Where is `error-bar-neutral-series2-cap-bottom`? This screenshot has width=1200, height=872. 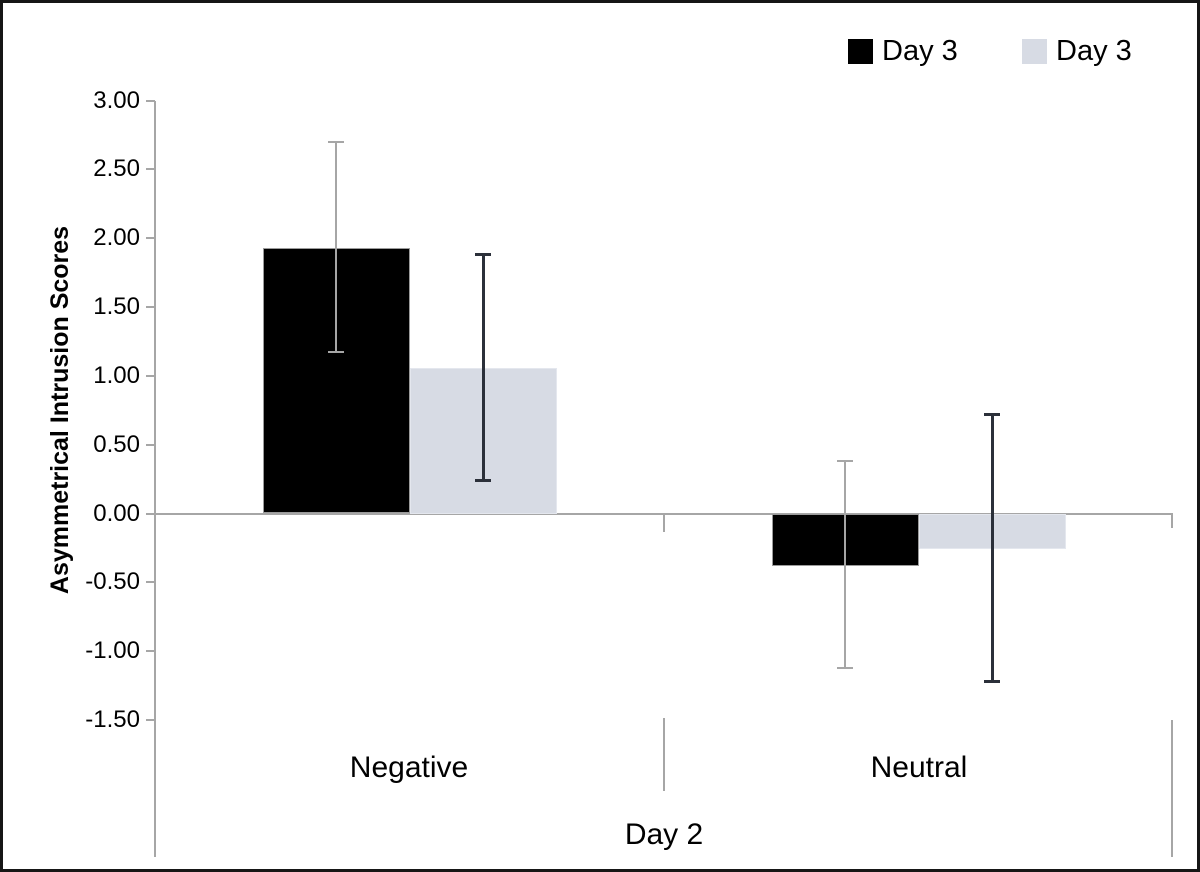
error-bar-neutral-series2-cap-bottom is located at coordinates (992, 681).